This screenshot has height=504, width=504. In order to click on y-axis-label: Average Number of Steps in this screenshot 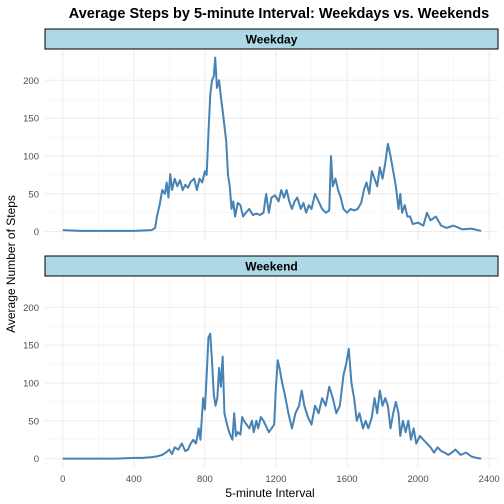, I will do `click(11, 264)`.